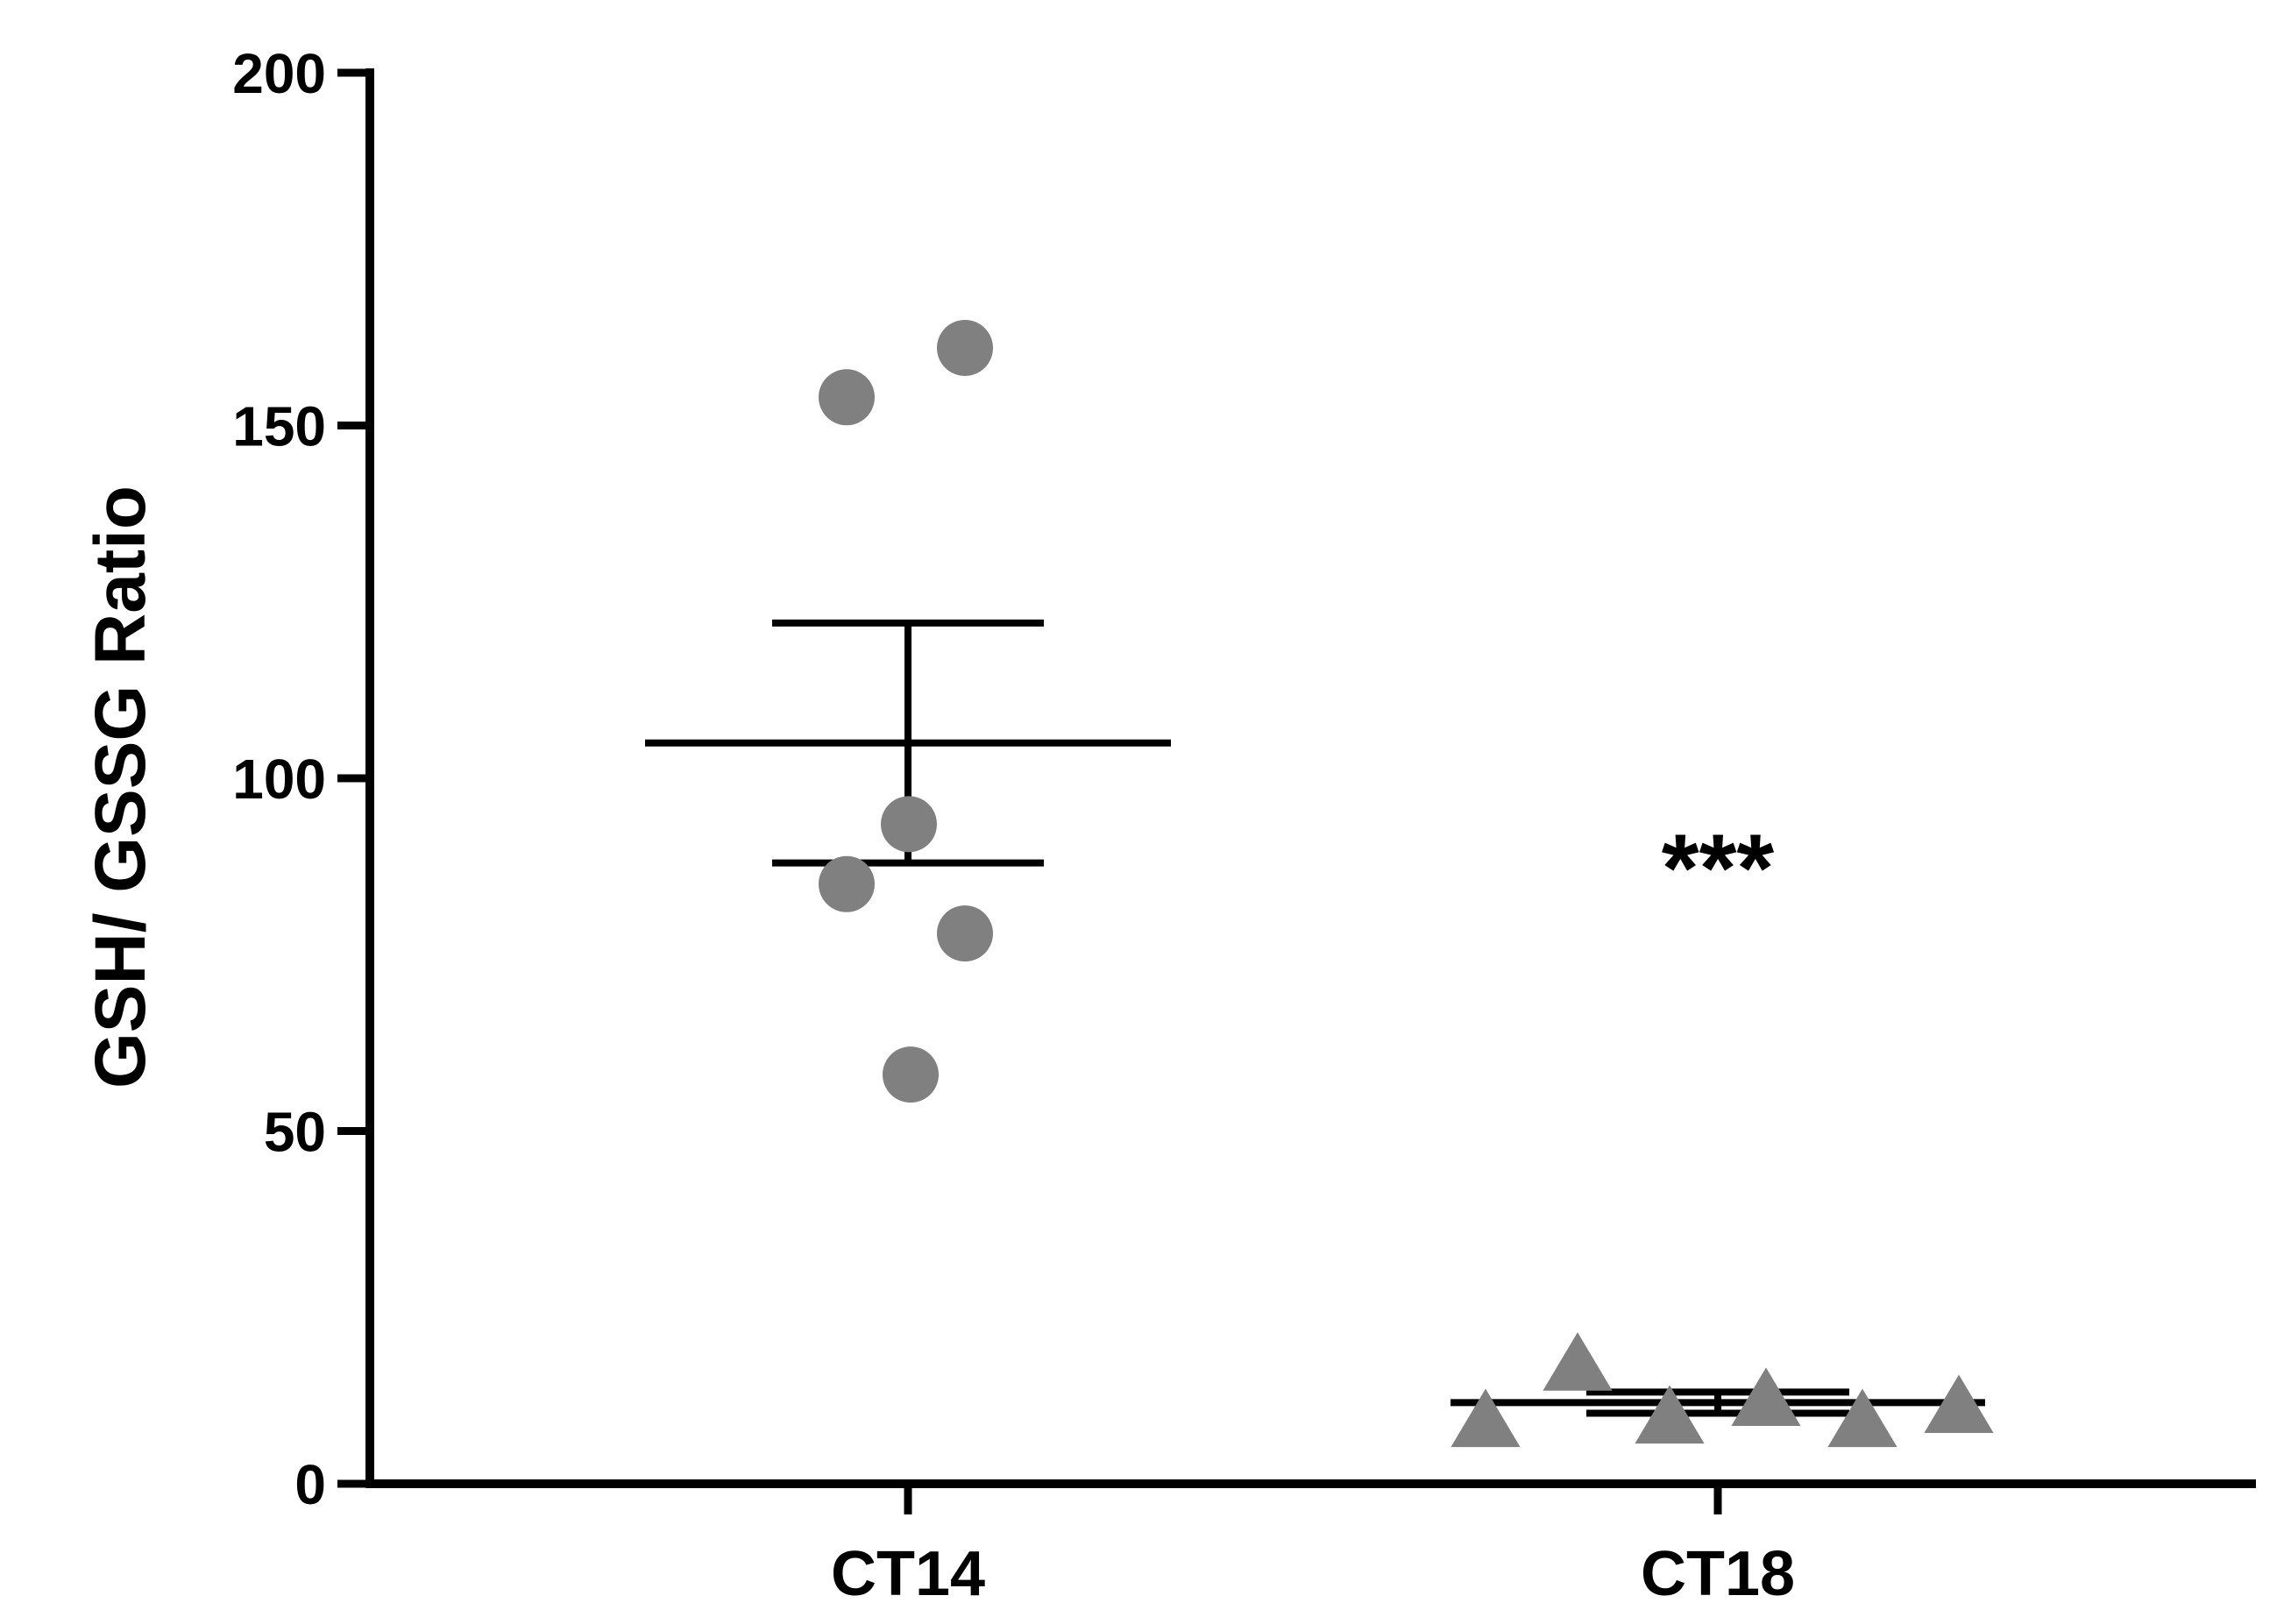 Image resolution: width=2291 pixels, height=1624 pixels. I want to click on y-tick-label: 100, so click(279, 779).